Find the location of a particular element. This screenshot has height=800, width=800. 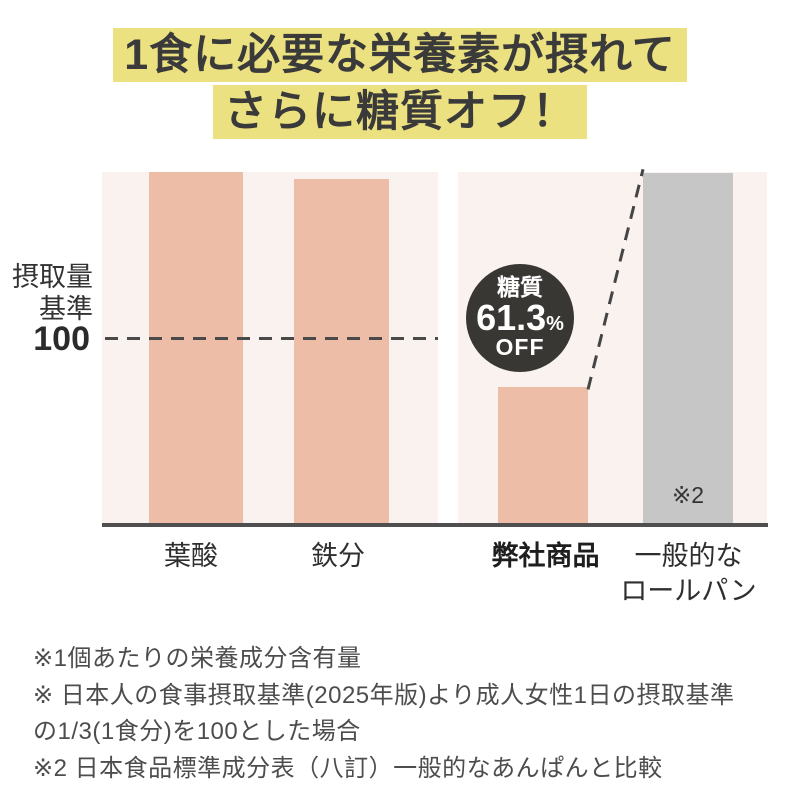

bar-folic-acid is located at coordinates (196, 347).